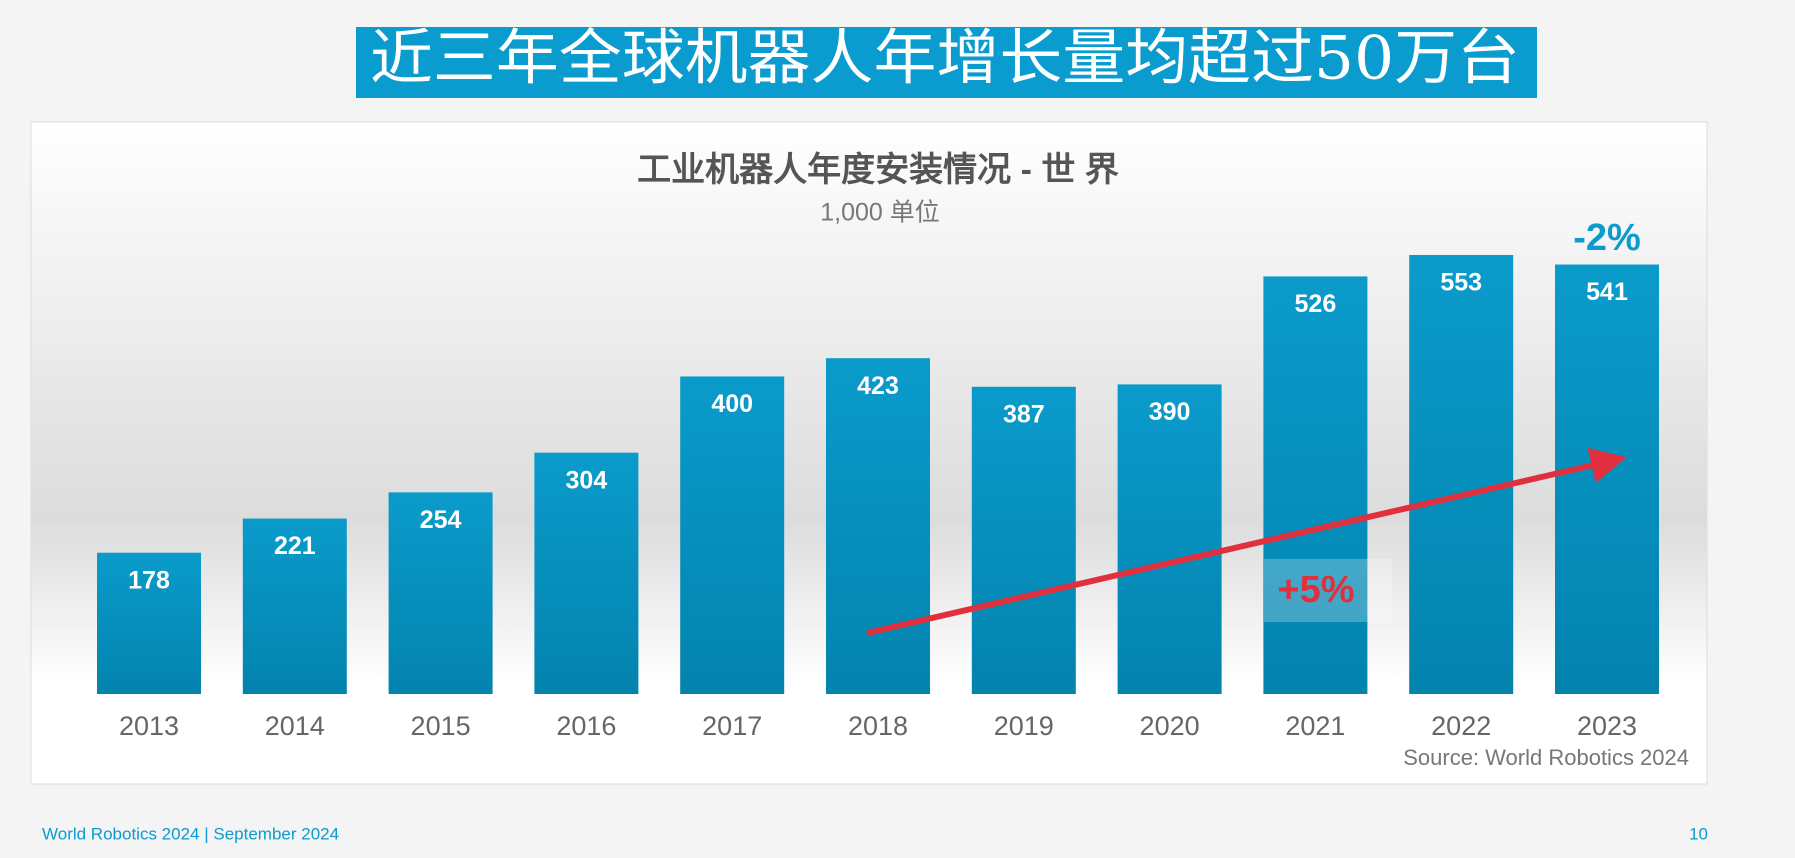  Describe the element at coordinates (1607, 726) in the screenshot. I see `x-tick-label: 2023` at that location.